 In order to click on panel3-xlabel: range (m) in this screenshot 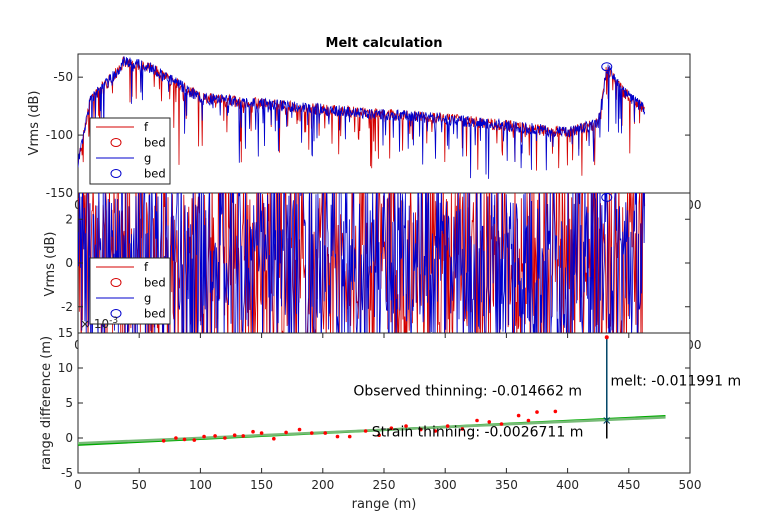, I will do `click(384, 504)`.